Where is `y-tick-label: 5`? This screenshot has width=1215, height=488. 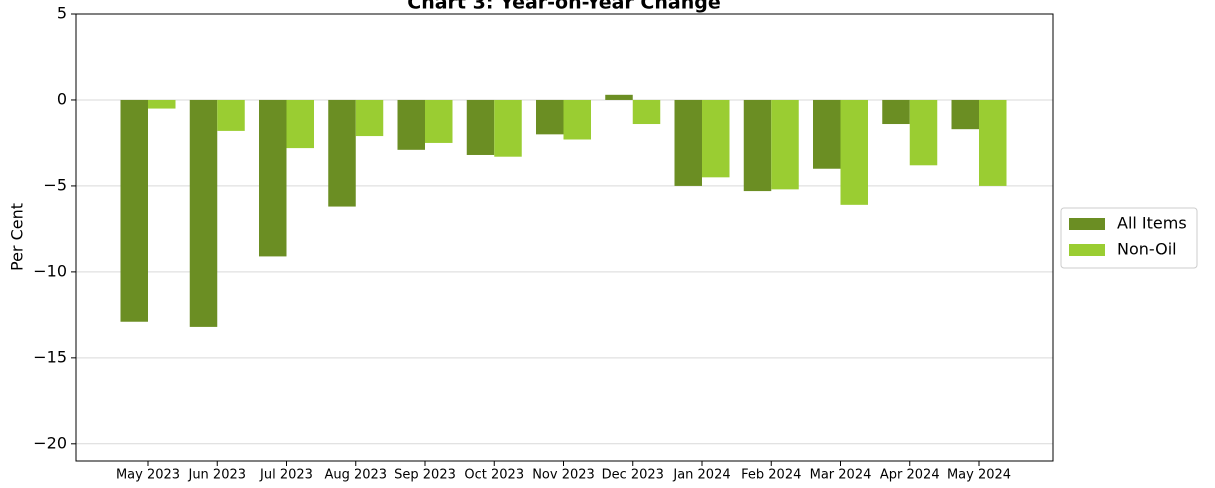 y-tick-label: 5 is located at coordinates (62, 13).